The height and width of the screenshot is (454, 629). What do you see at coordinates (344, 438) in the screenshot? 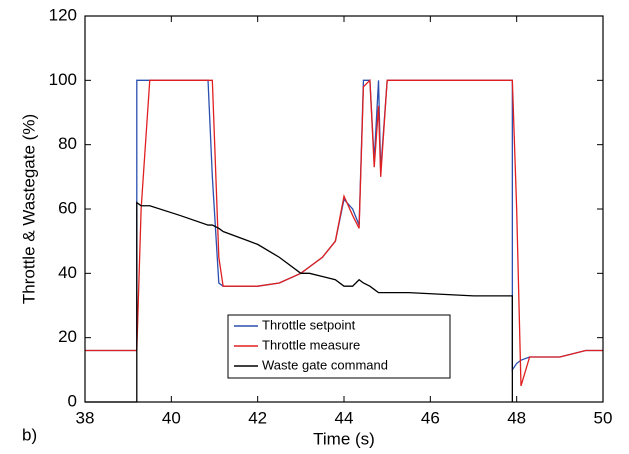
I see `x-axis-label: Time (s)` at bounding box center [344, 438].